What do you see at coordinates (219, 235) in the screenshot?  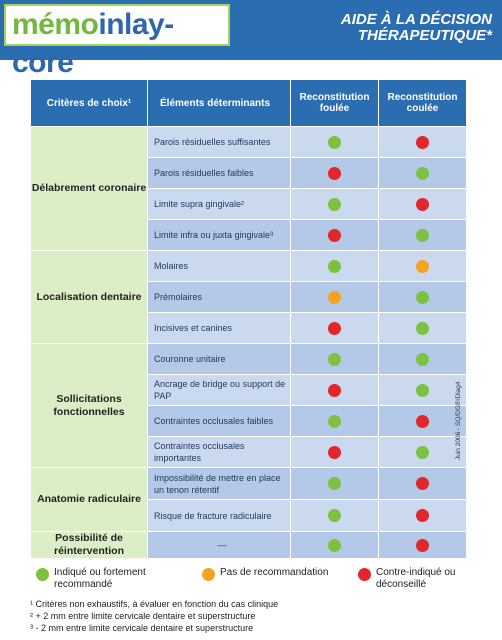 I see `element-cell: Limite infra ou juxta gingivale³` at bounding box center [219, 235].